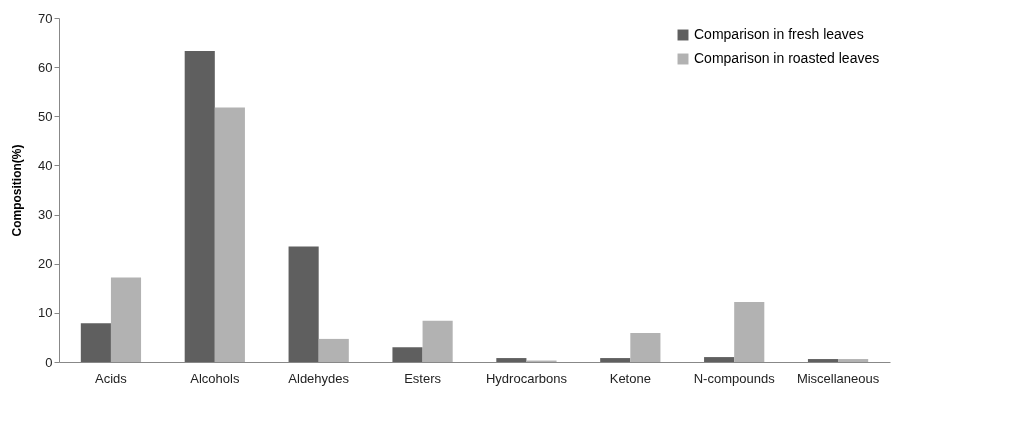 The height and width of the screenshot is (445, 1021). What do you see at coordinates (49, 362) in the screenshot?
I see `y-tick-label: 0` at bounding box center [49, 362].